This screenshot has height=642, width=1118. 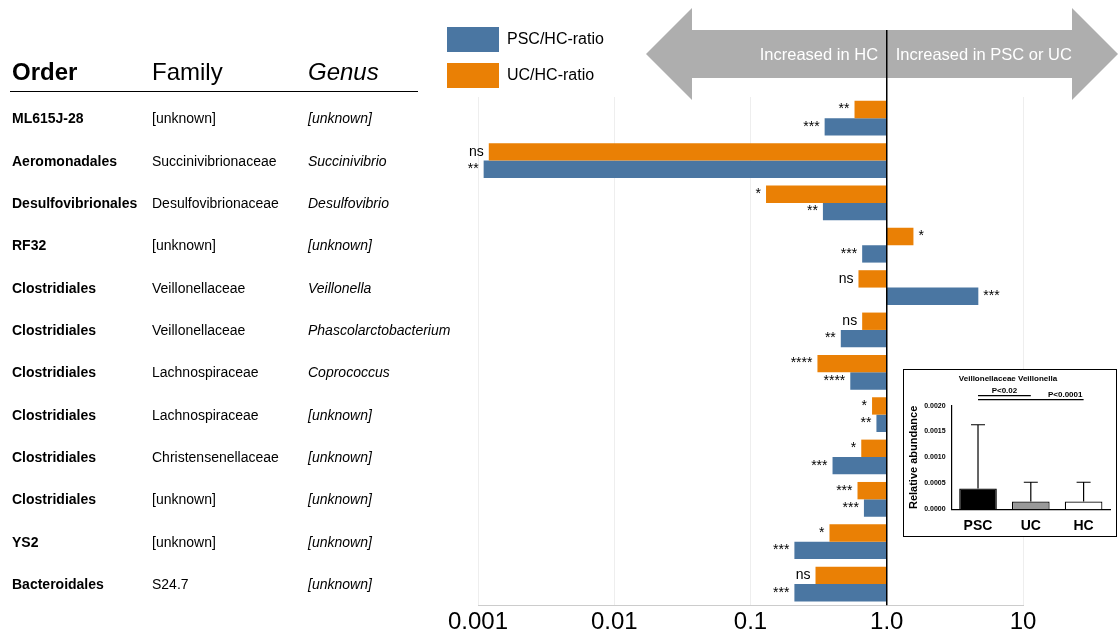 What do you see at coordinates (65, 160) in the screenshot?
I see `text: Aeromonadales` at bounding box center [65, 160].